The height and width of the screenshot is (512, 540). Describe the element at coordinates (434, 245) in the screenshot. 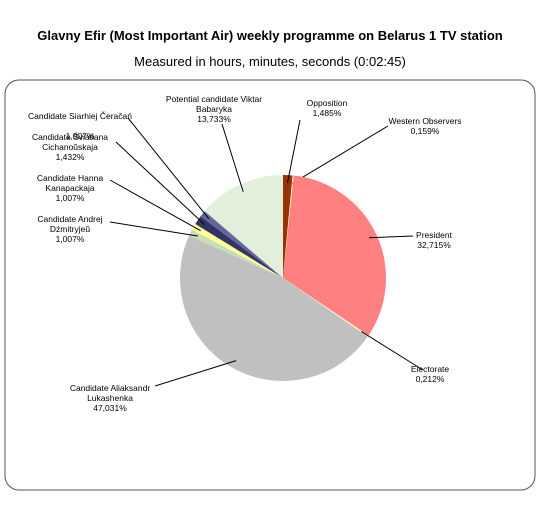

I see `slice-value: 32,715%` at that location.